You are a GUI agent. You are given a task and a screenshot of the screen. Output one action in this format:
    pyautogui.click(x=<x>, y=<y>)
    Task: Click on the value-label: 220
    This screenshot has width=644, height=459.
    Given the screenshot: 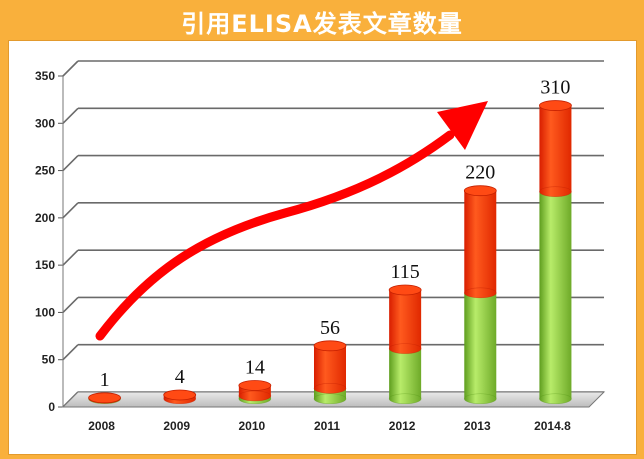 What is the action you would take?
    pyautogui.click(x=480, y=173)
    